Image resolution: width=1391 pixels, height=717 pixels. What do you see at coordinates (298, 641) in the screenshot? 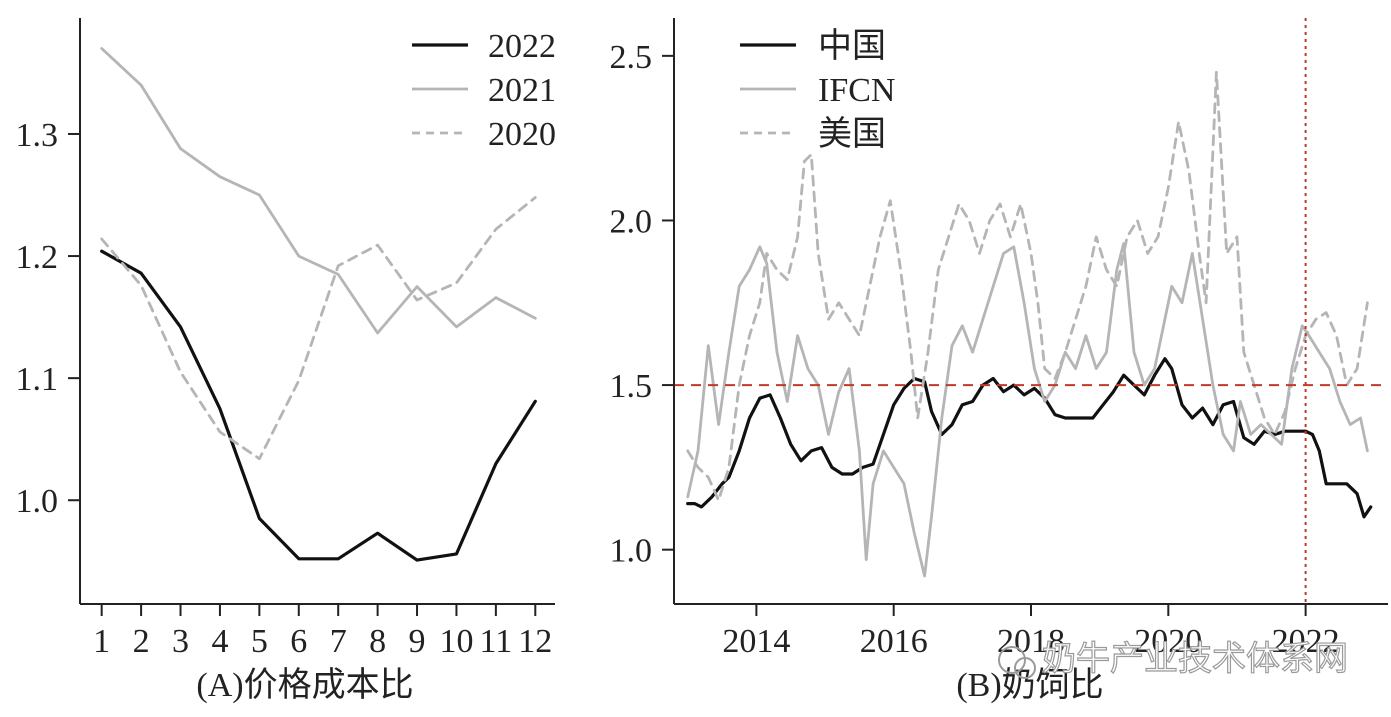
I see `x-tick-label: 6` at bounding box center [298, 641].